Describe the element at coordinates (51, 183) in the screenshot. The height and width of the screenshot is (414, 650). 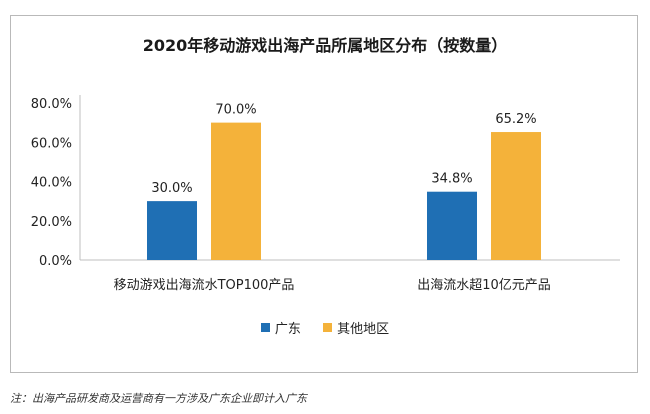
I see `y-tick-label-2: 40.0%` at that location.